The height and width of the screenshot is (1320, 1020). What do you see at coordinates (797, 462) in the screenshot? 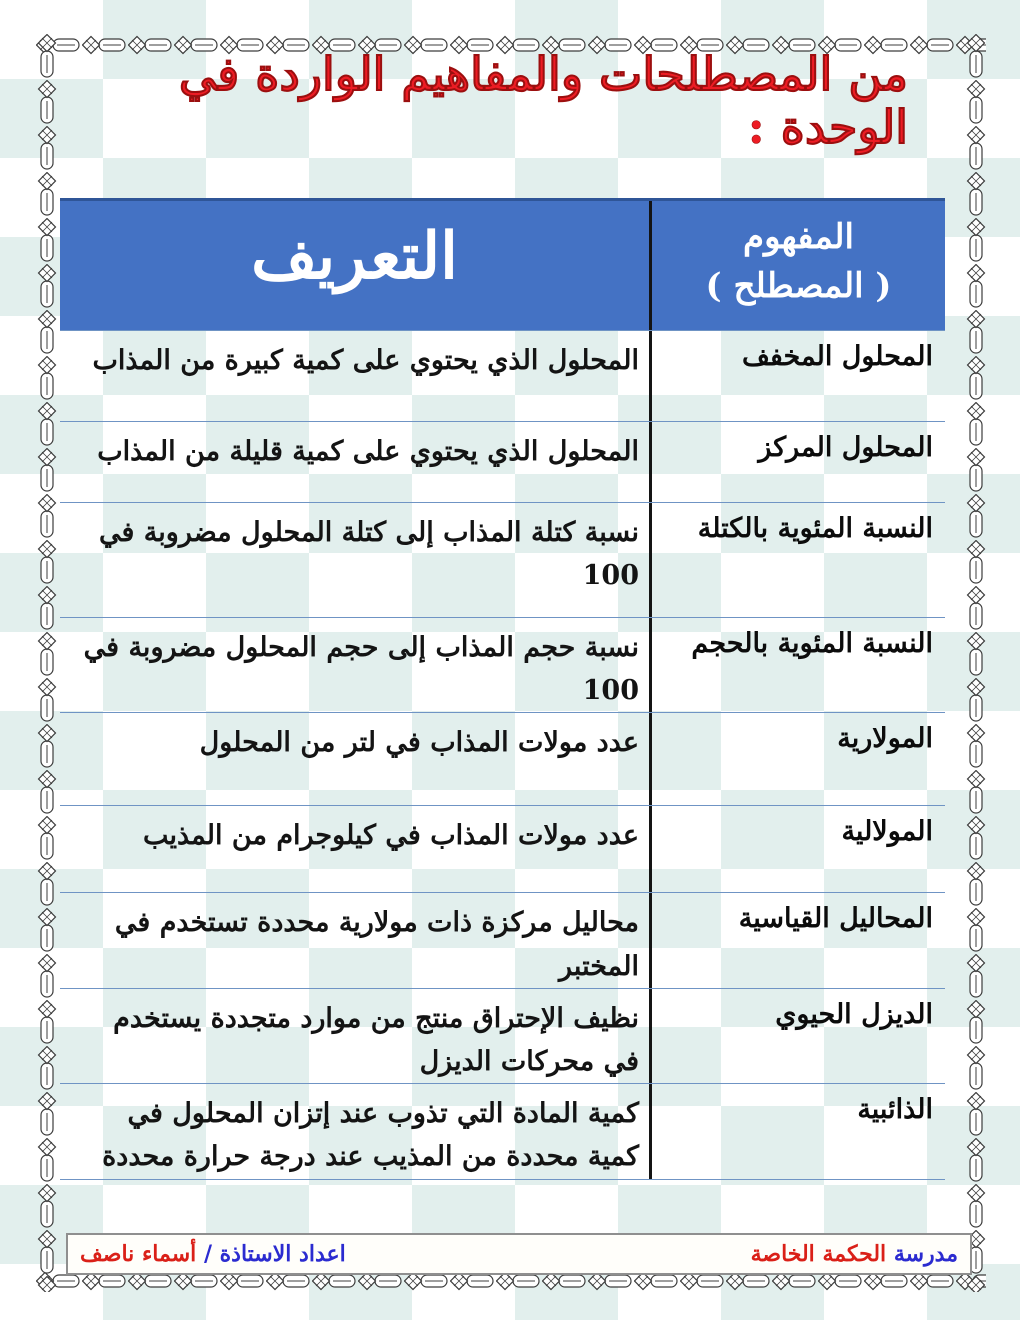
I see `term-cell: المحلول المركز` at bounding box center [797, 462].